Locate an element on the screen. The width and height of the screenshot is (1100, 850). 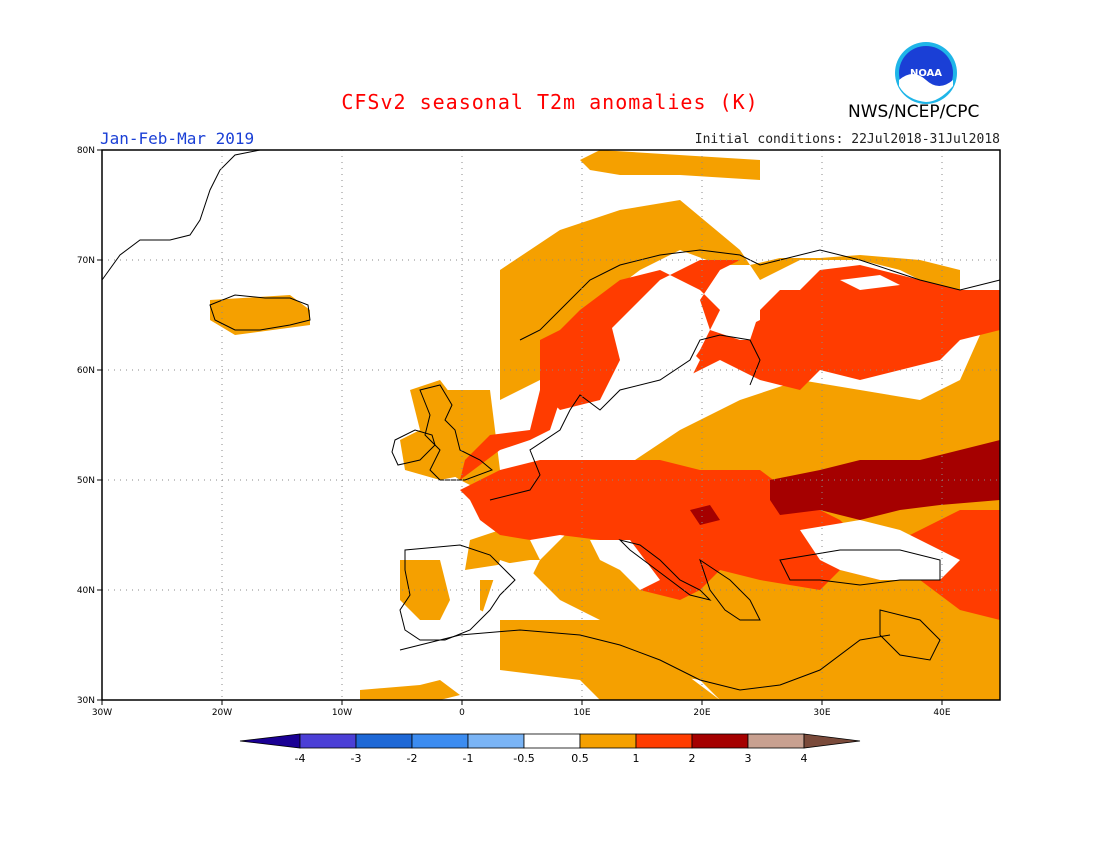
noaa-logo: NOAA is located at coordinates (926, 73).